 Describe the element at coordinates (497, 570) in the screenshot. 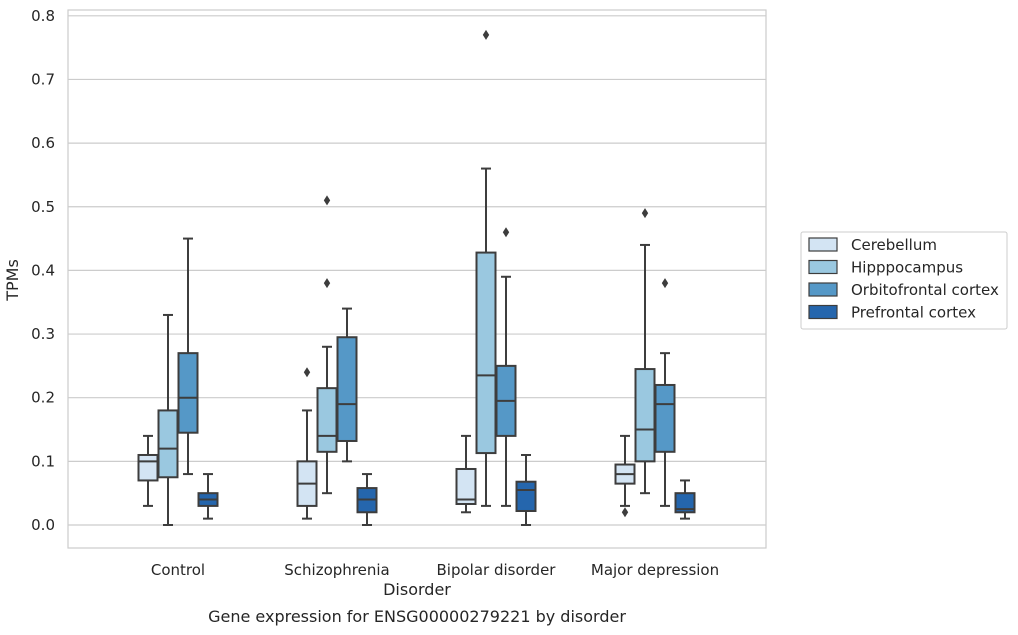

I see `x-tick-label: Bipolar disorder` at that location.